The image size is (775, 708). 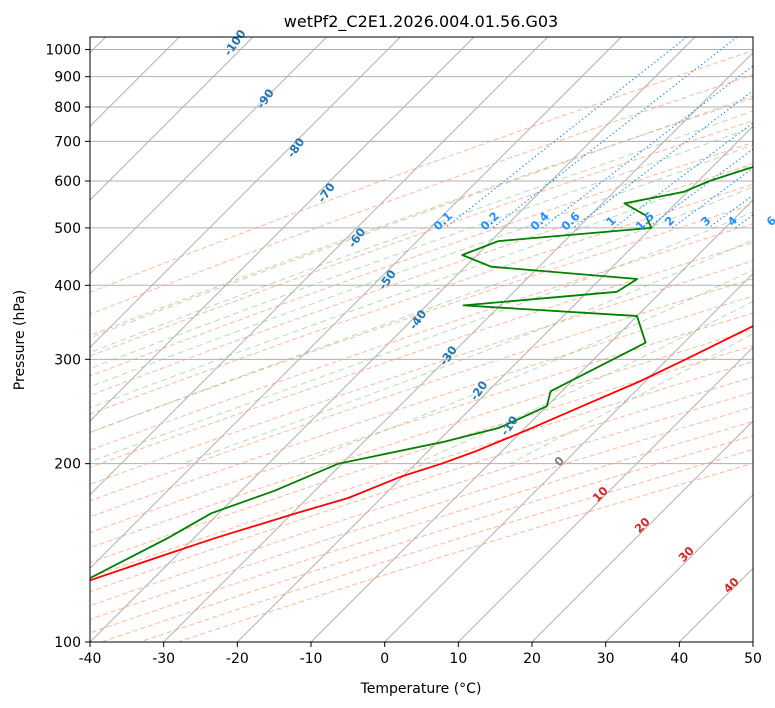 I want to click on isohume-label: 6, so click(x=769, y=221).